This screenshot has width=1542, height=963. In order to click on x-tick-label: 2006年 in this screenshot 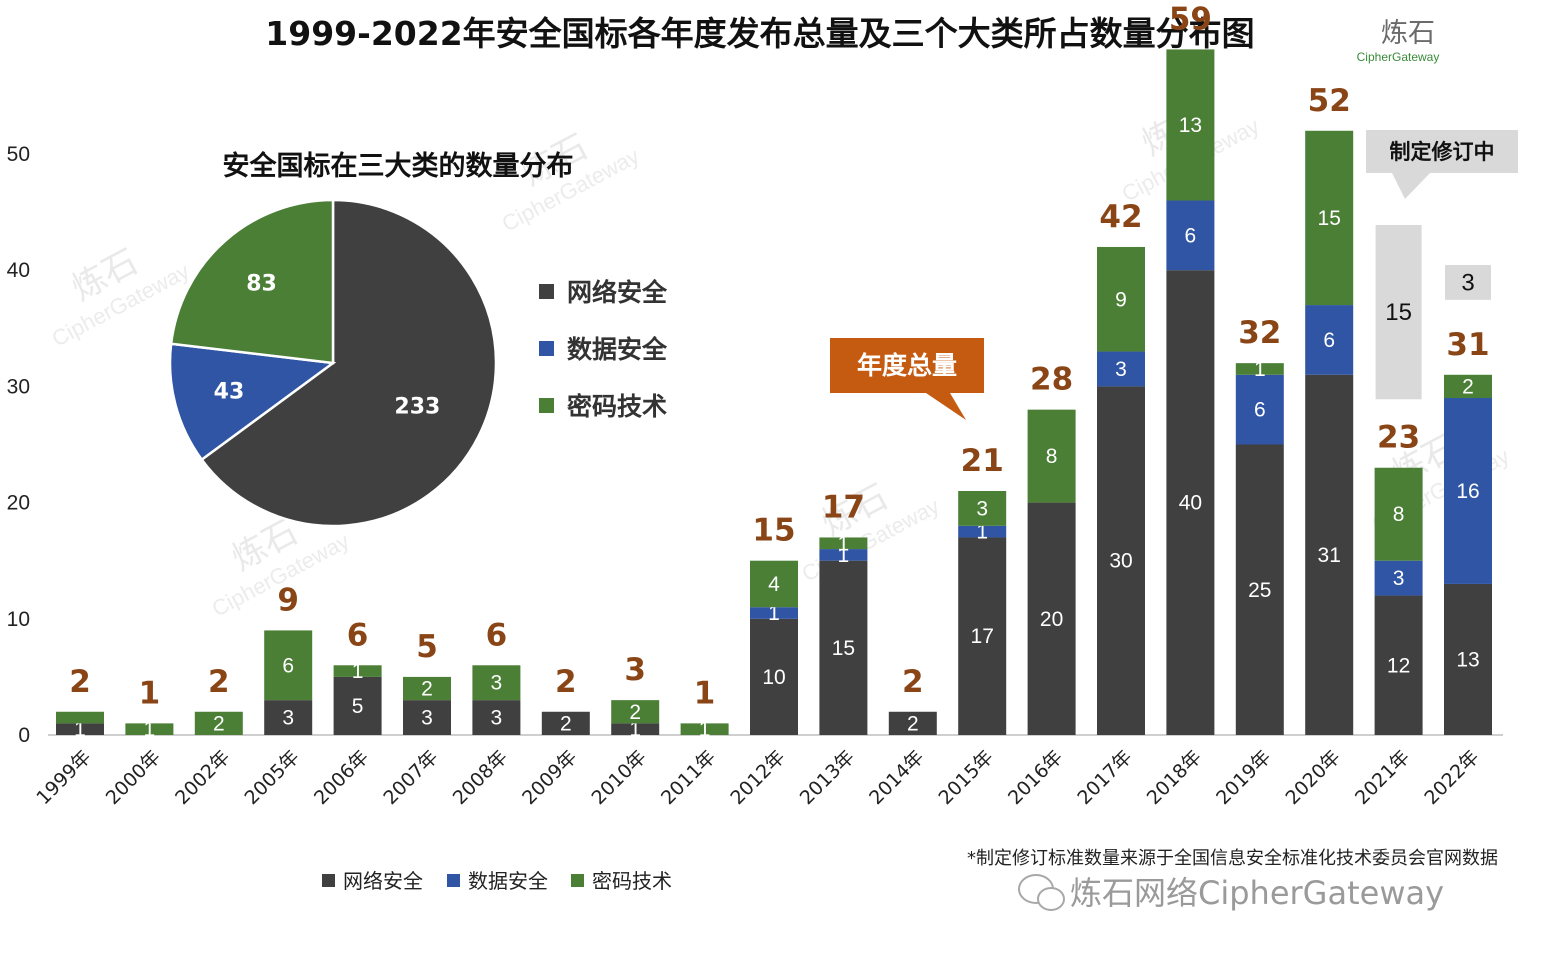, I will do `click(341, 777)`.